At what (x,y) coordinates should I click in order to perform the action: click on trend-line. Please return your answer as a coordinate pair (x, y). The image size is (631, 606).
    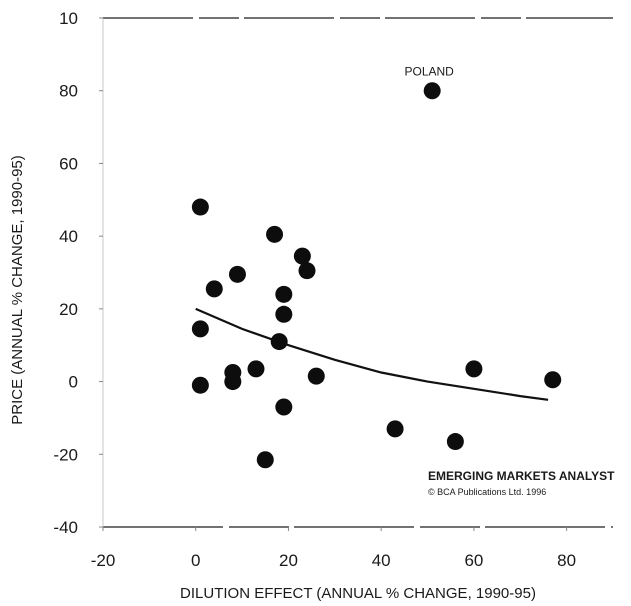
    Looking at the image, I should click on (372, 354).